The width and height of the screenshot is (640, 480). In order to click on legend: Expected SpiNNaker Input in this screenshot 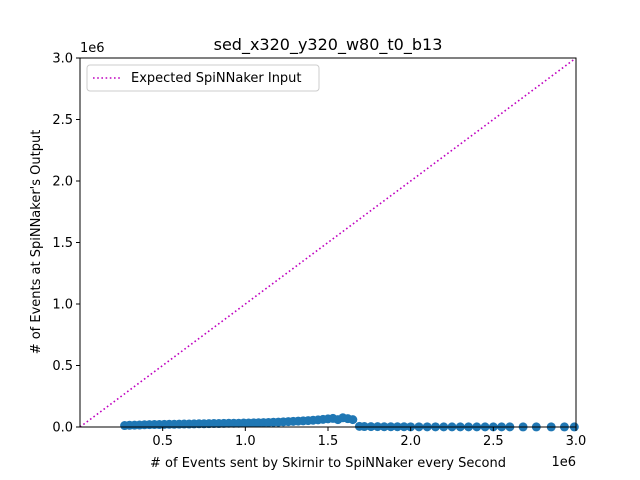, I will do `click(203, 78)`.